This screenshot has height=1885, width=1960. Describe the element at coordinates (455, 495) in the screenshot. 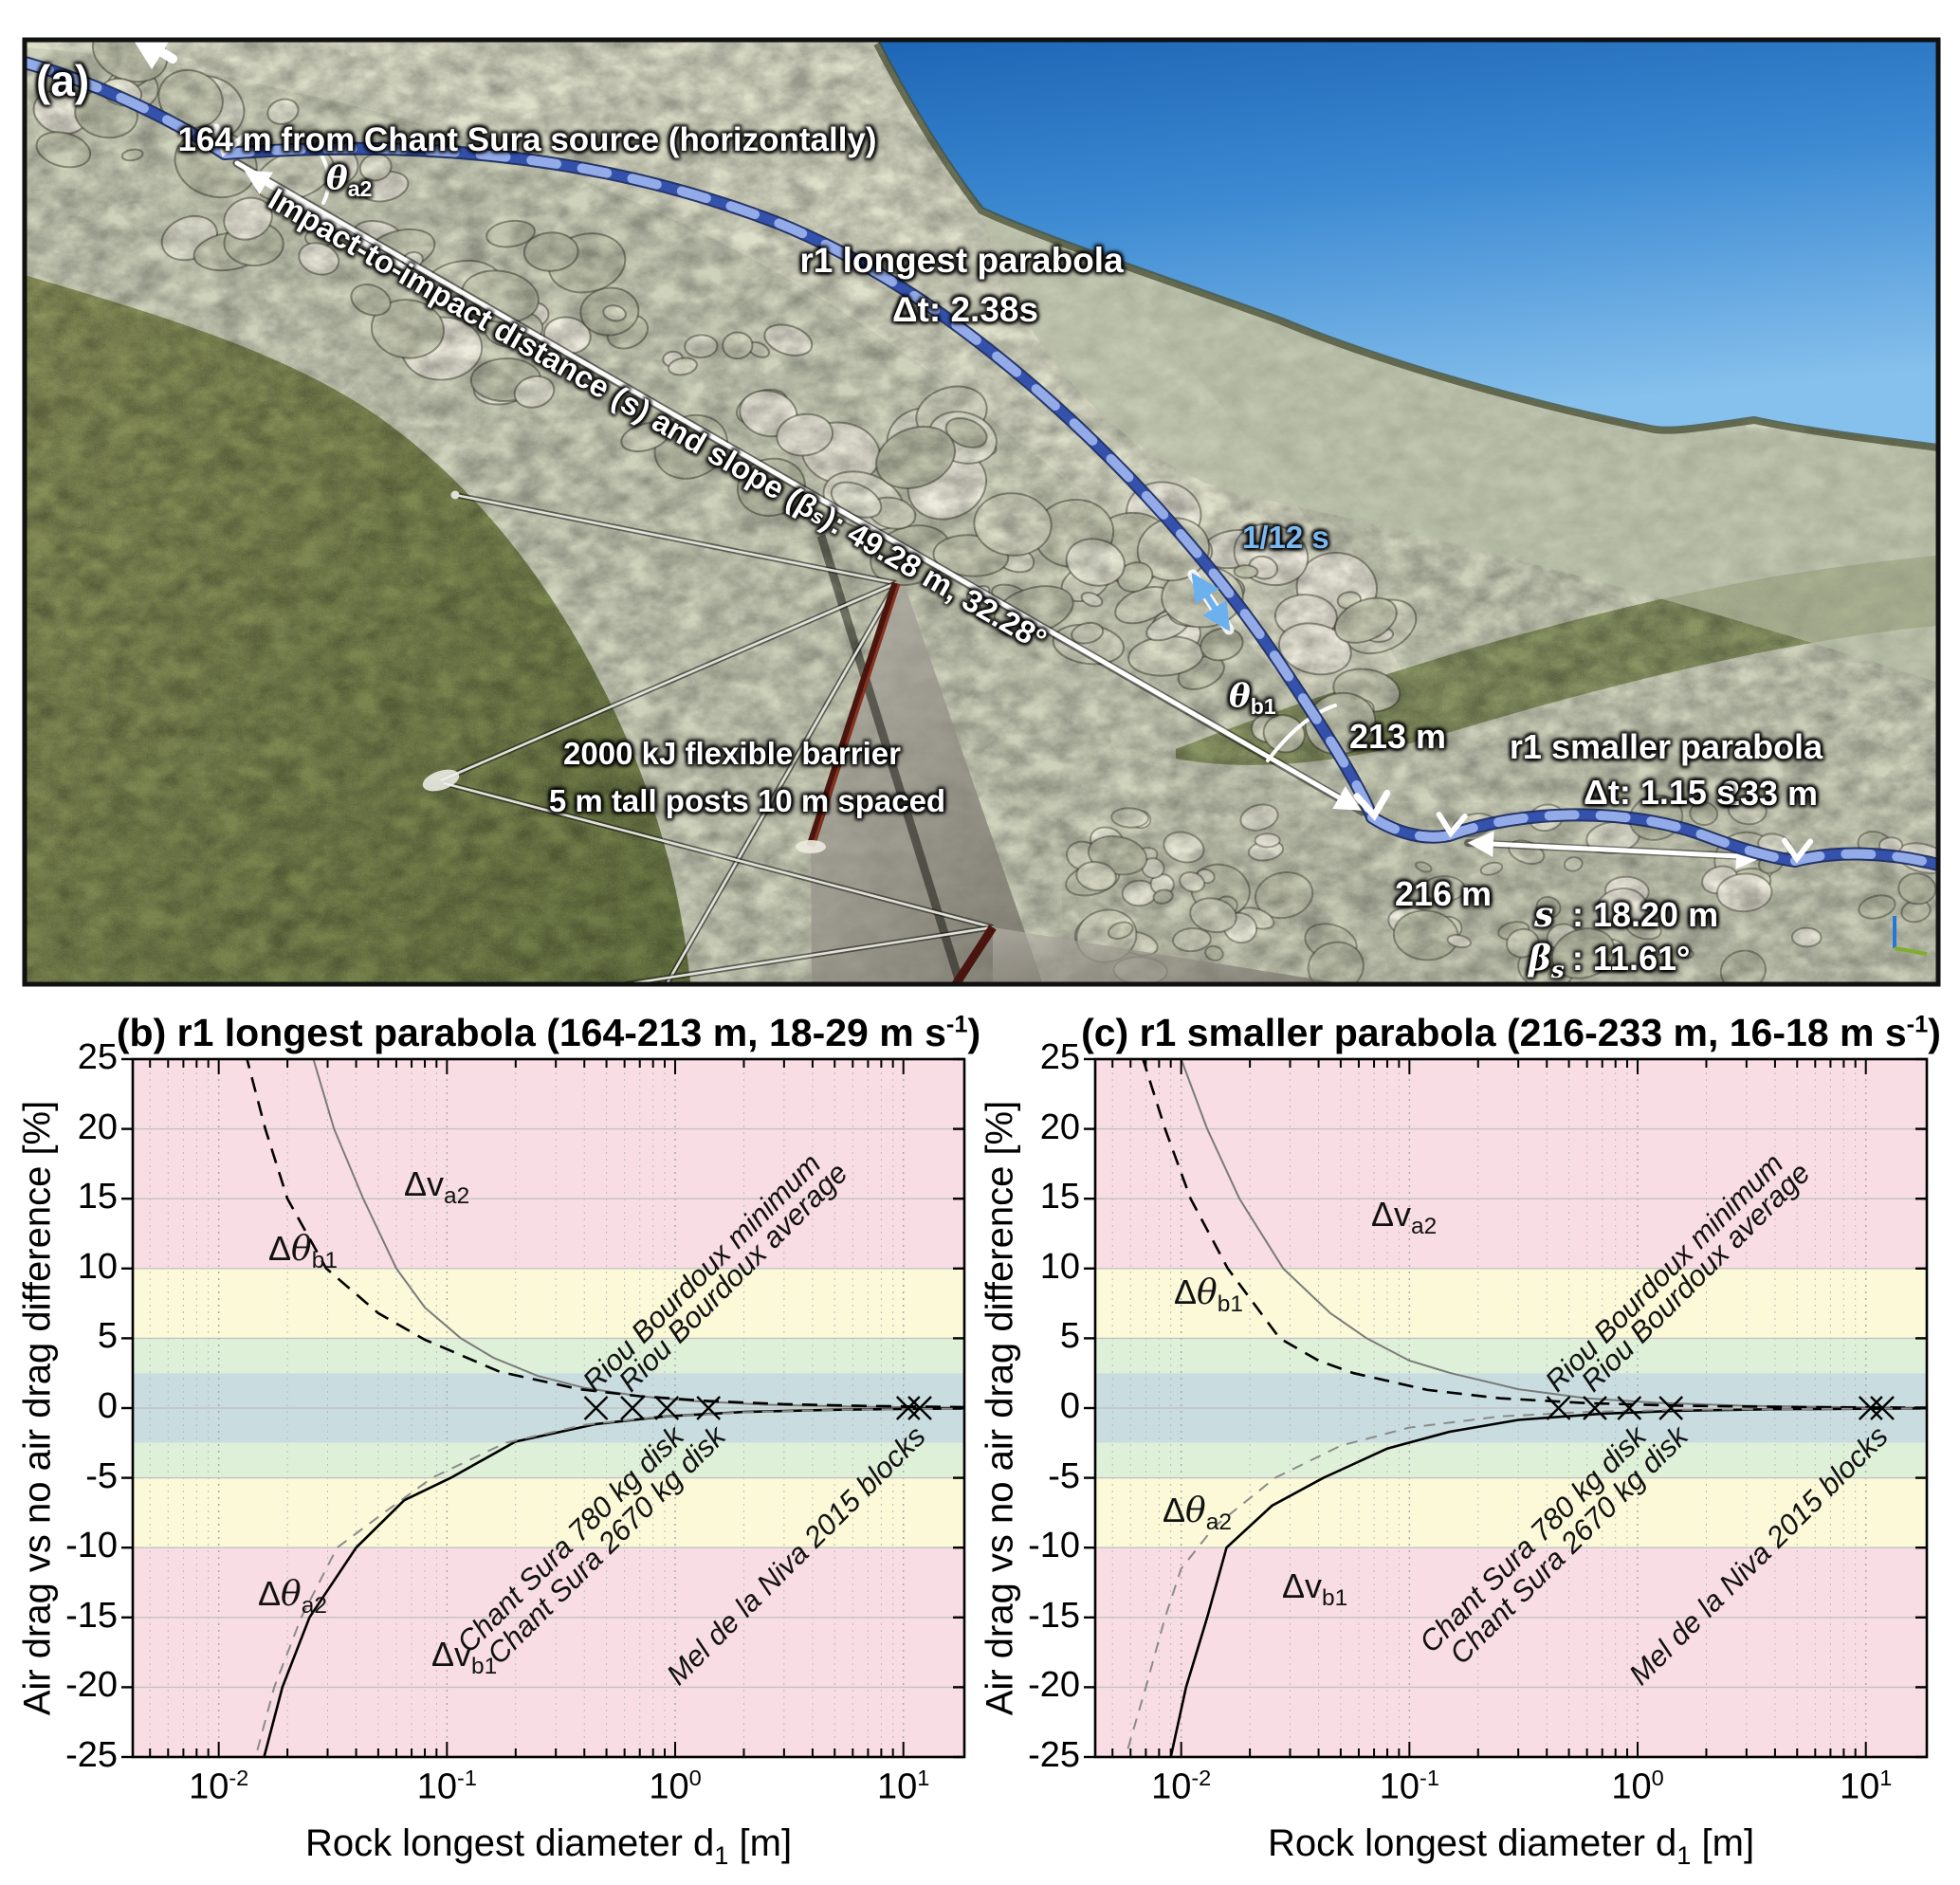

I see `anchor-point` at that location.